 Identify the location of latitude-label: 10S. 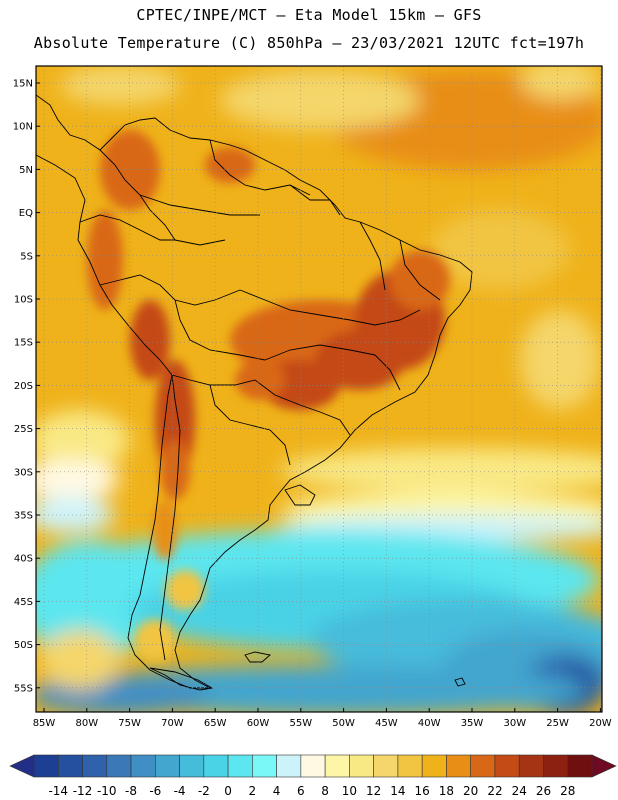
(23, 300).